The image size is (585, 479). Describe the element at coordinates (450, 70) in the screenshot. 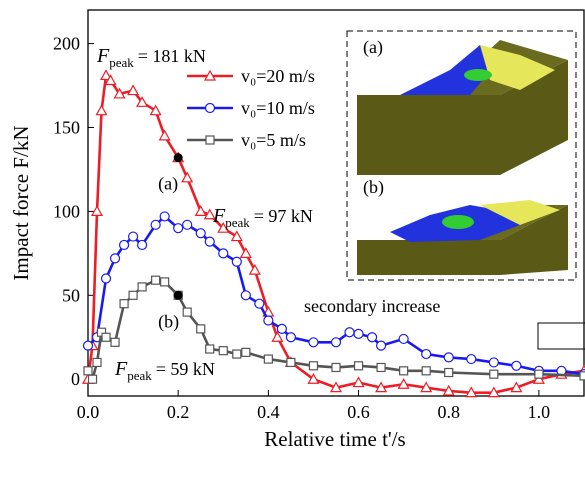

I see `inset-debris-a` at that location.